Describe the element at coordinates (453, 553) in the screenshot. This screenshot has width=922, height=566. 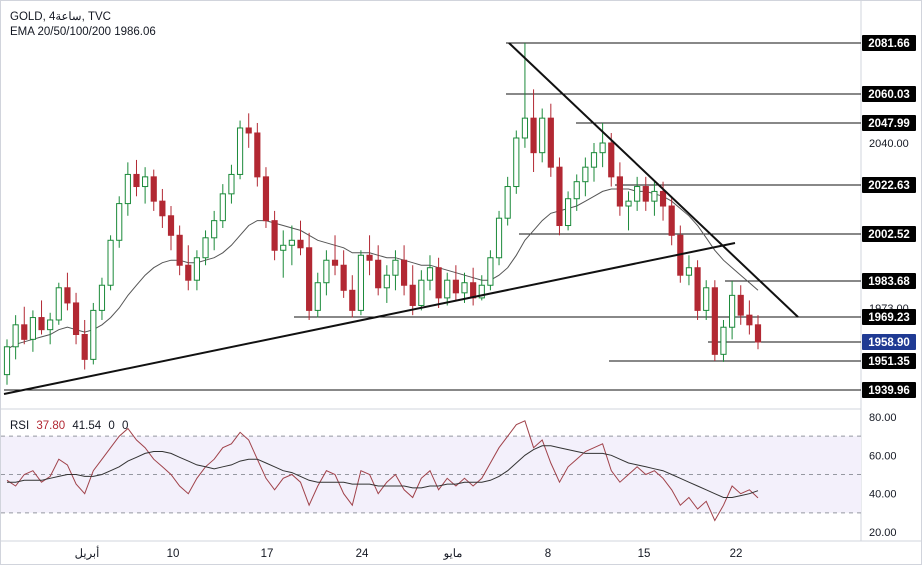
I see `time-axis-label: مايو` at that location.